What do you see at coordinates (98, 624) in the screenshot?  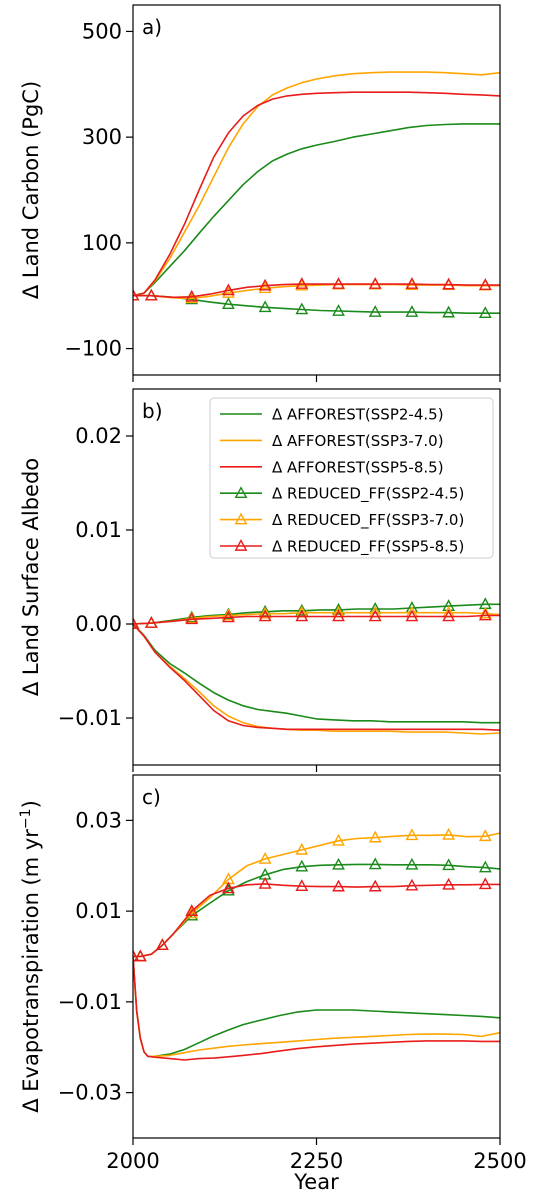 I see `y-tick-label: 0.00` at bounding box center [98, 624].